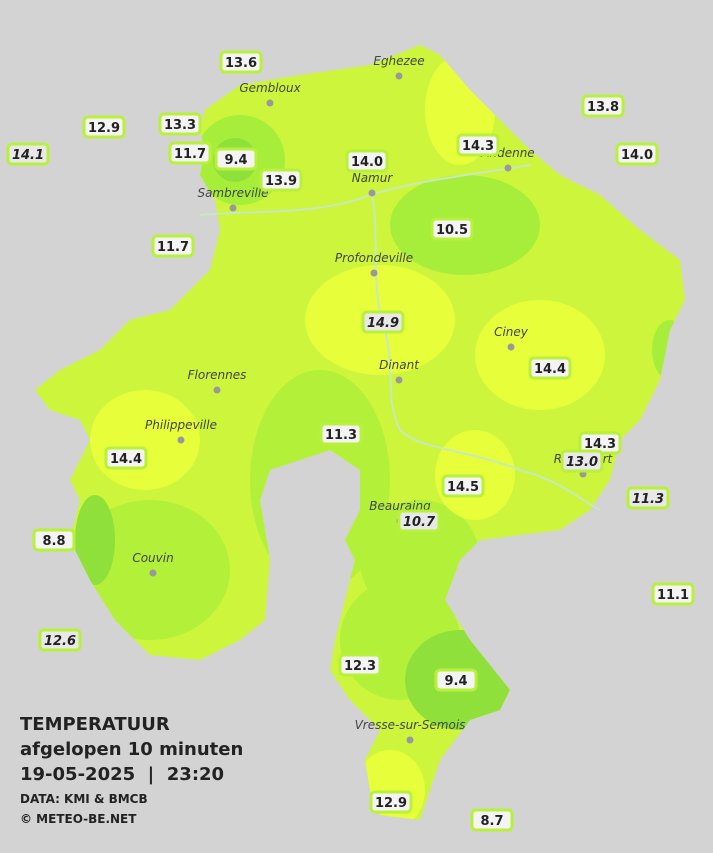  I want to click on station-value: 13.0, so click(582, 462).